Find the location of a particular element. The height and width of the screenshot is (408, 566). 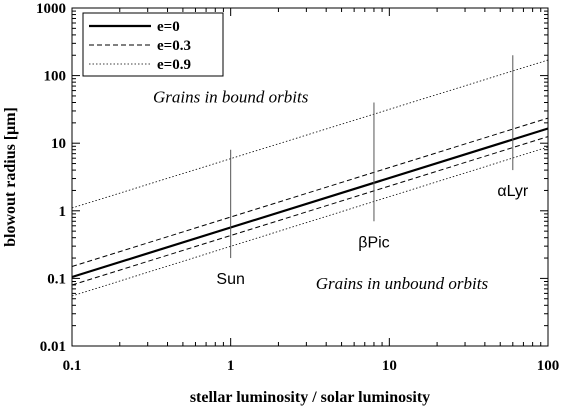

star-label: Sun is located at coordinates (230, 279).